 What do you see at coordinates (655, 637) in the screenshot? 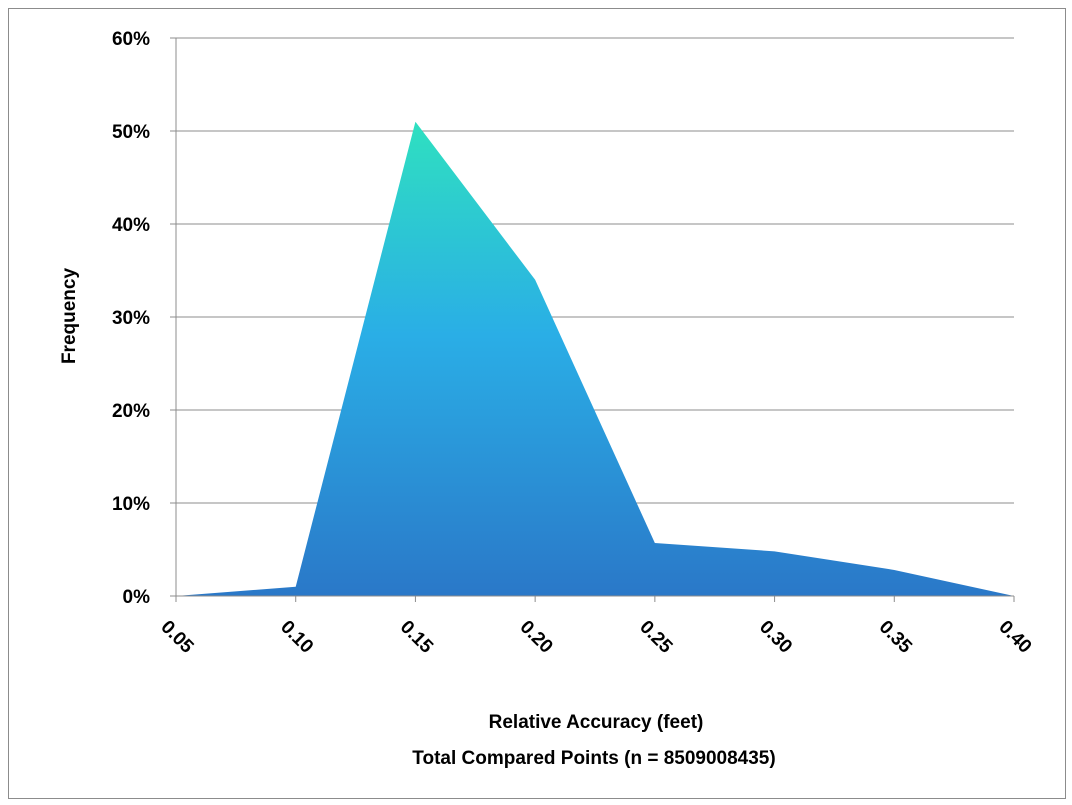
I see `x-tick-label: 0.25` at bounding box center [655, 637].